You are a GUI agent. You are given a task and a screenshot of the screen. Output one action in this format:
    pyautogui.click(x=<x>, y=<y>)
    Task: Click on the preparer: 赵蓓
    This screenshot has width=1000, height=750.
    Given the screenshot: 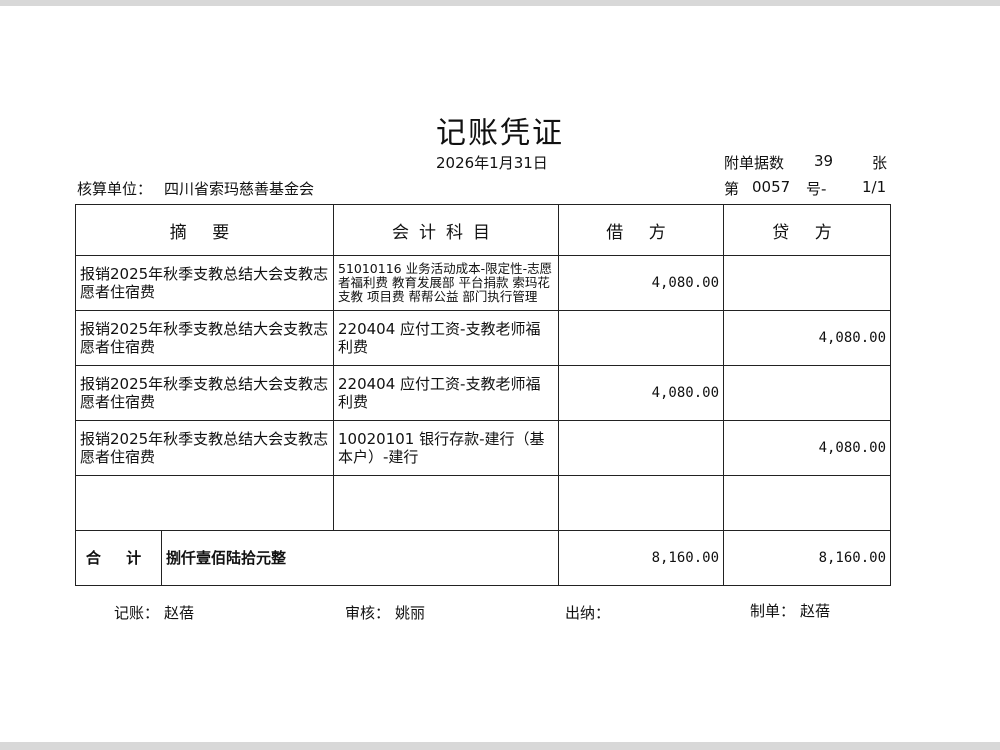 What is the action you would take?
    pyautogui.click(x=815, y=611)
    